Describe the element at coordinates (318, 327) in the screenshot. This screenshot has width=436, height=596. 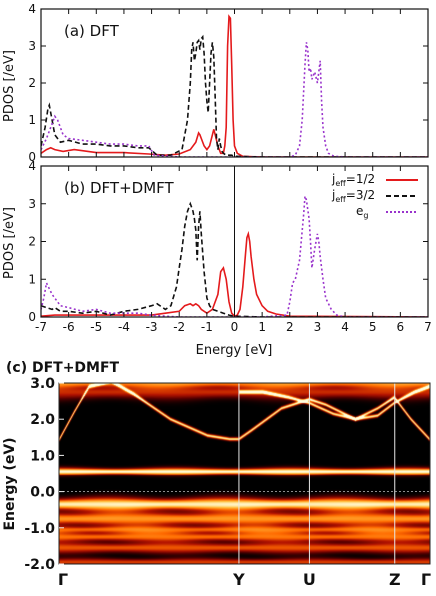
I see `x-tick-label: 3` at that location.